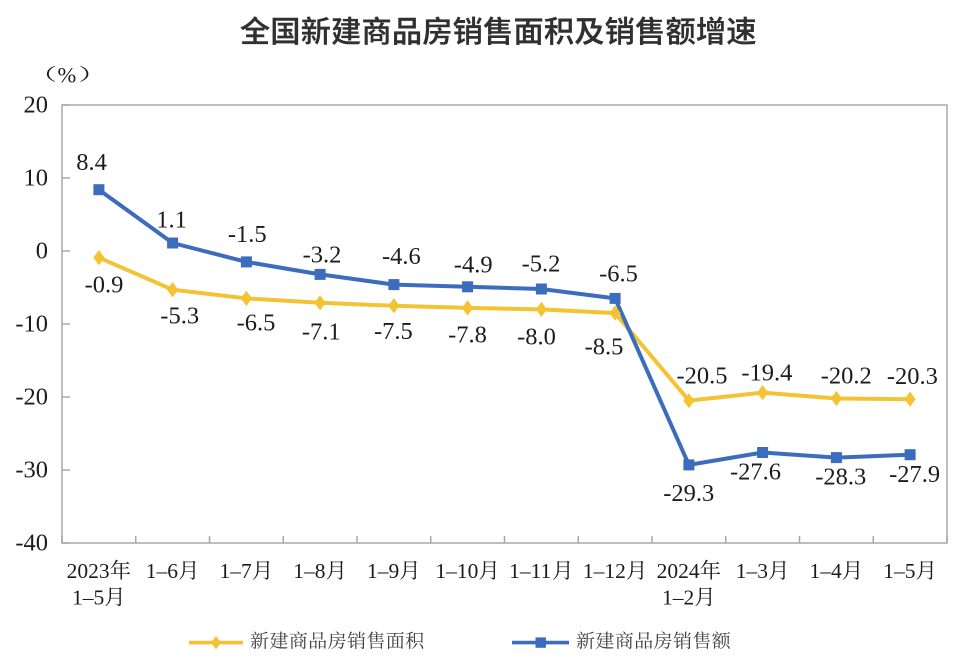  What do you see at coordinates (752, 571) in the screenshot?
I see `svg-text: 1–3` at bounding box center [752, 571].